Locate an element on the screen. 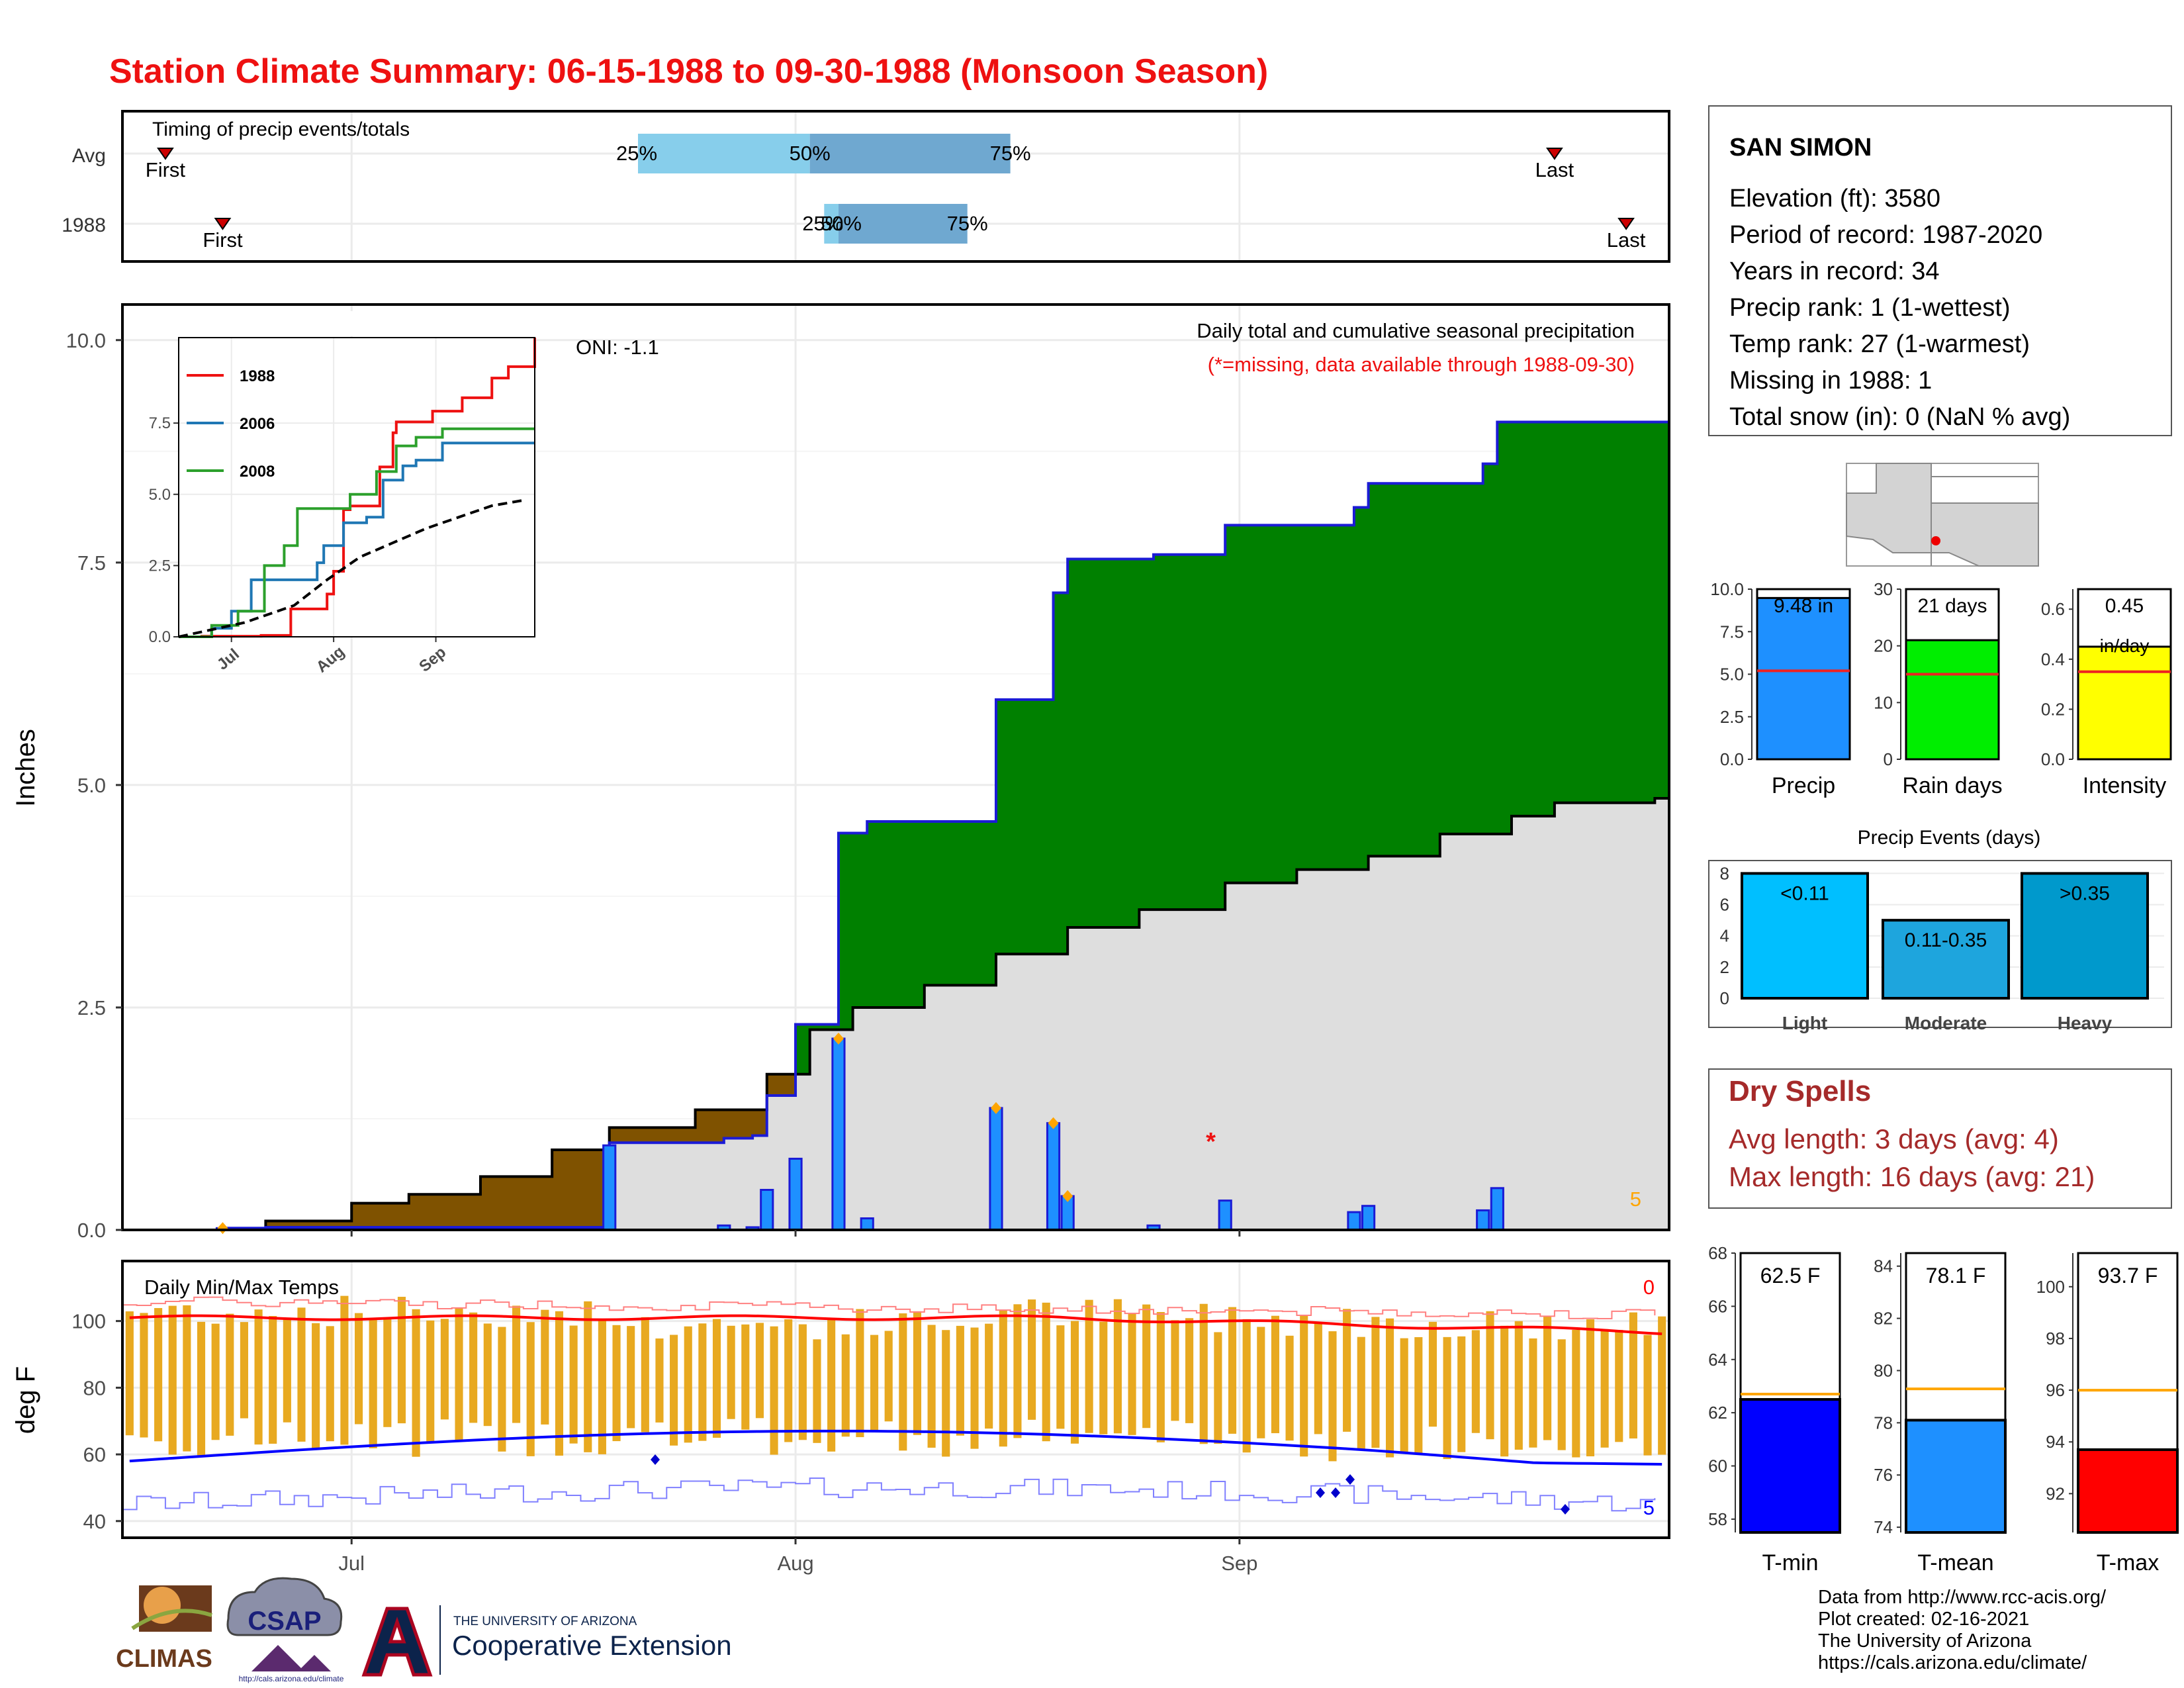  locator-map is located at coordinates (1942, 515).